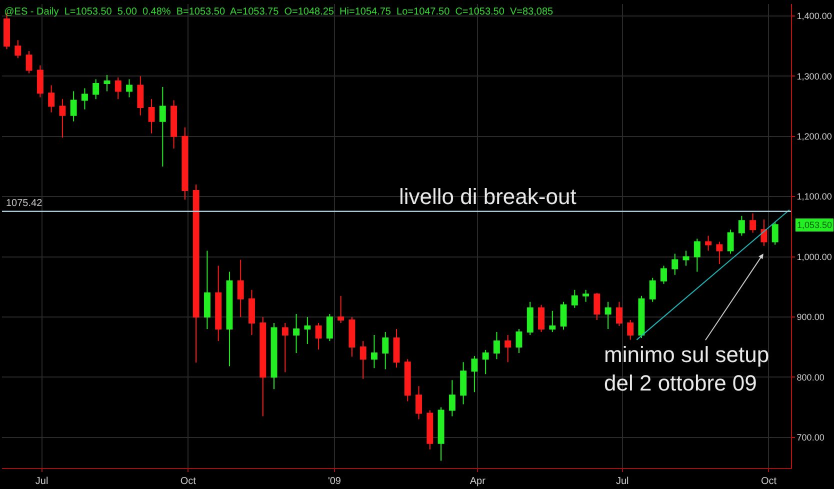 The width and height of the screenshot is (834, 489). What do you see at coordinates (814, 197) in the screenshot?
I see `y-tick-label: 1,100.00` at bounding box center [814, 197].